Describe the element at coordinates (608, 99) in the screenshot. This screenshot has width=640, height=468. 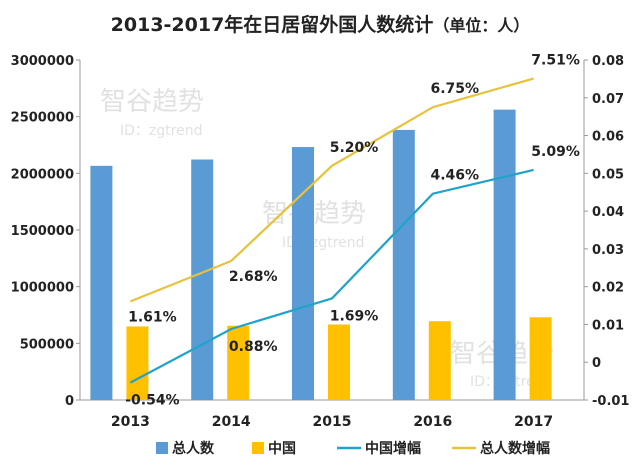
I see `right-tick-label: 0.07` at that location.